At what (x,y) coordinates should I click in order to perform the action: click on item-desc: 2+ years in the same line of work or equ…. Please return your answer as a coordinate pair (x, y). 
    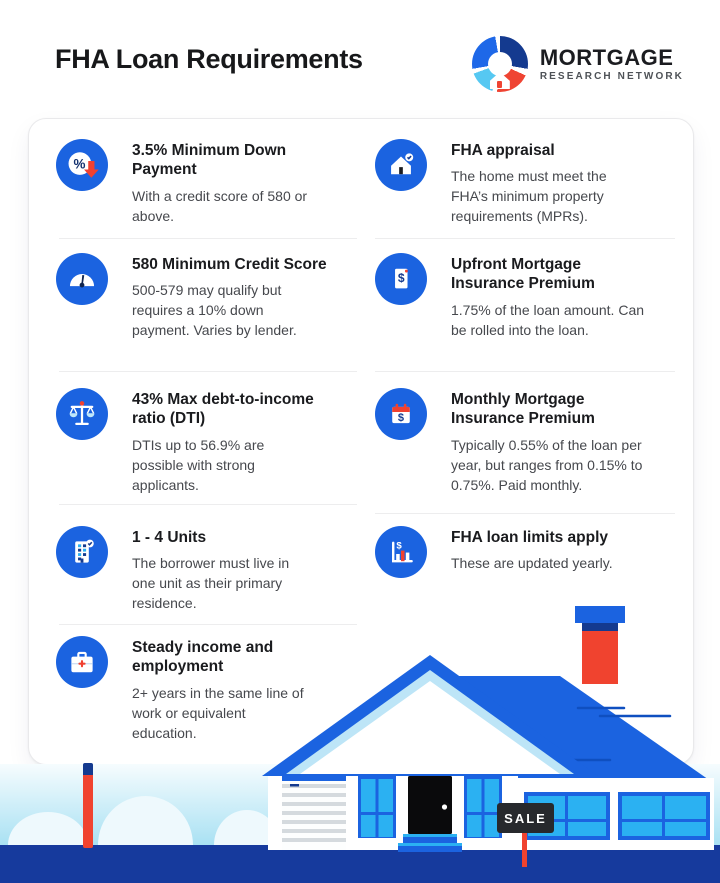
    Looking at the image, I should click on (218, 712).